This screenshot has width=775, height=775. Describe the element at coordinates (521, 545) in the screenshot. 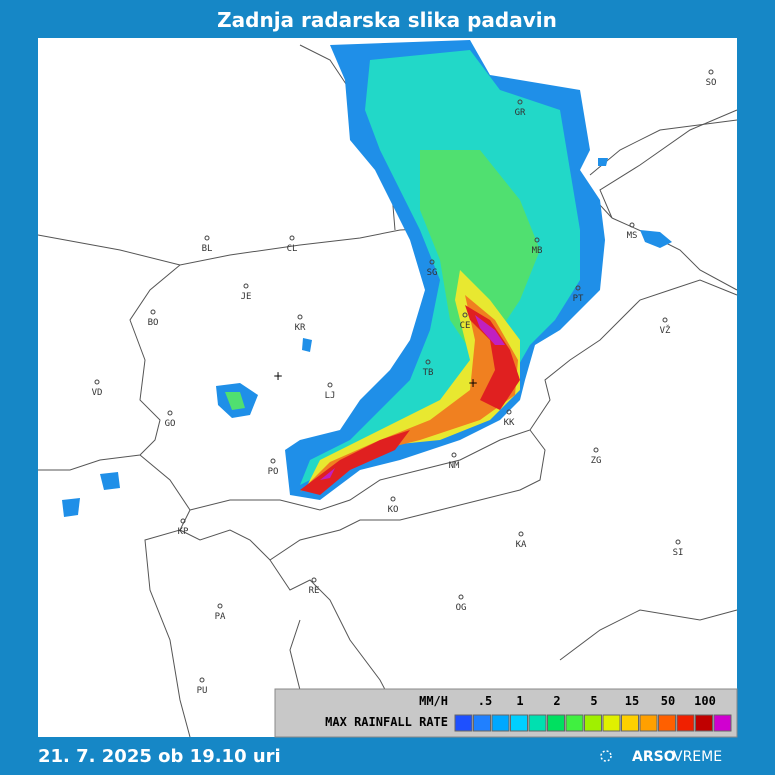

I see `place-label: KA` at that location.